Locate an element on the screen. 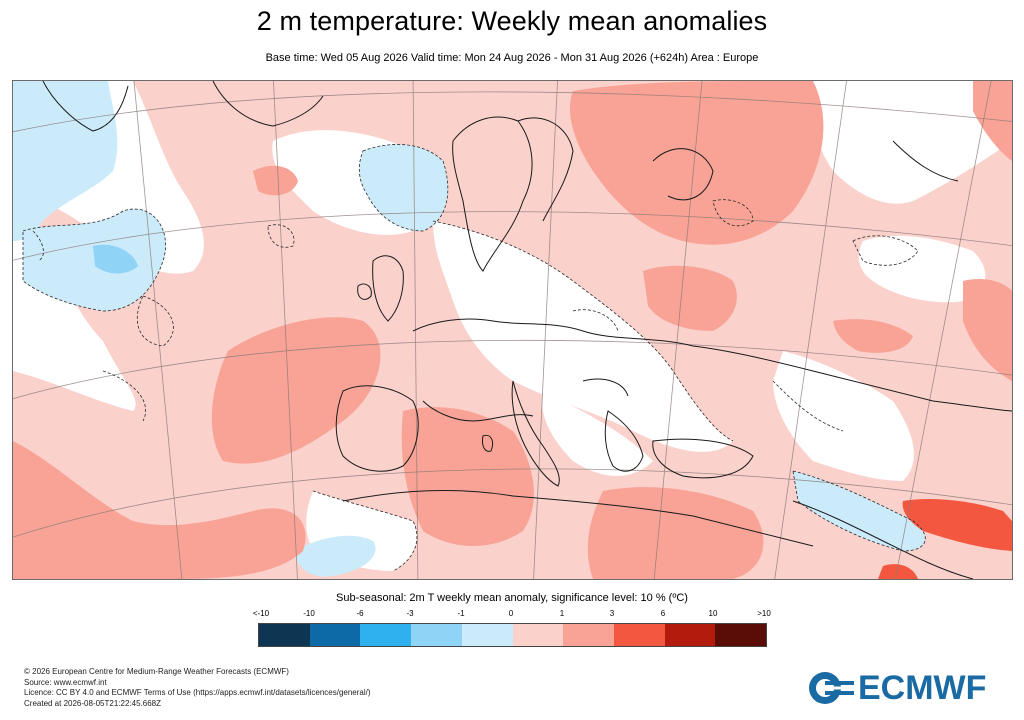 This screenshot has height=720, width=1024. colorbar-tick: 3 is located at coordinates (612, 613).